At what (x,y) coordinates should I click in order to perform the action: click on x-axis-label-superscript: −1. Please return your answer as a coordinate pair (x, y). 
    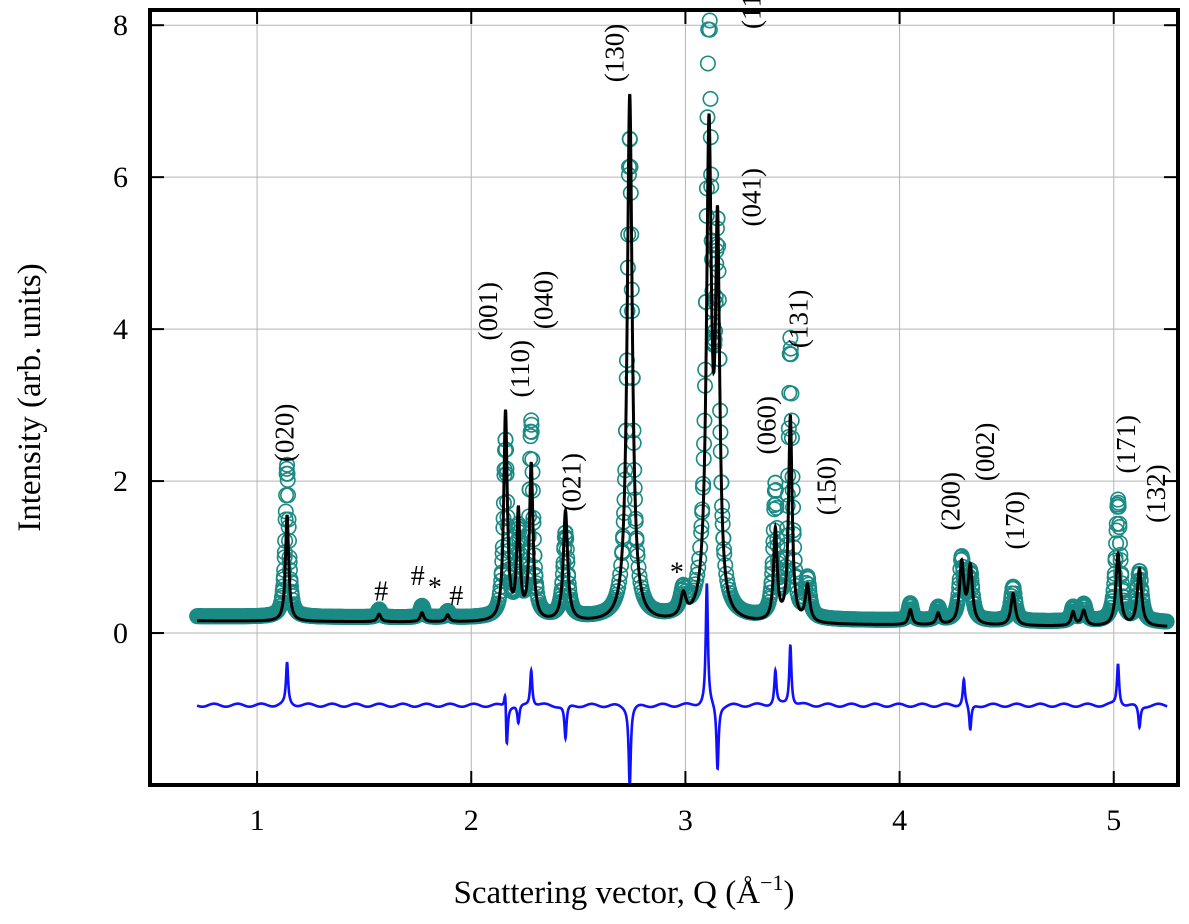
    Looking at the image, I should click on (771, 882).